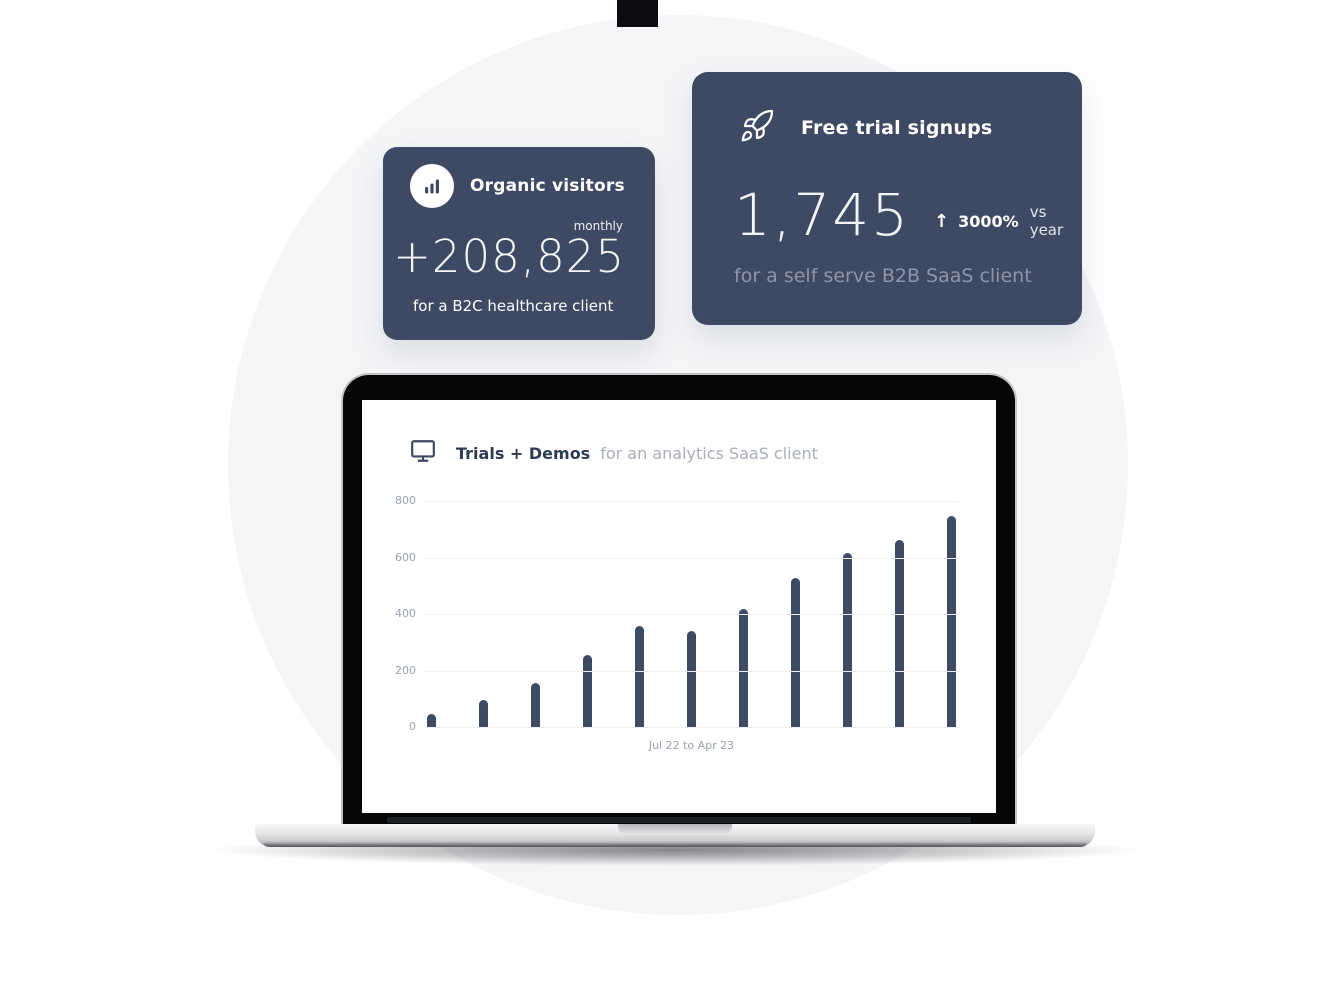 The image size is (1330, 1000). I want to click on laptop-base-notch, so click(675, 829).